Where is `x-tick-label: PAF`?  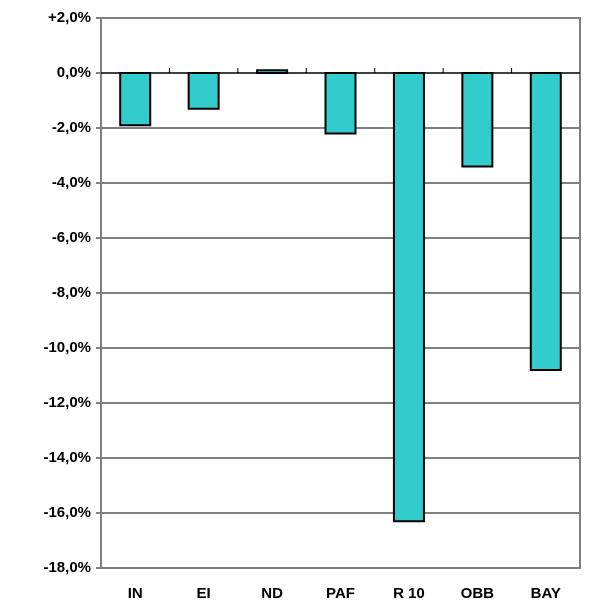
x-tick-label: PAF is located at coordinates (340, 593).